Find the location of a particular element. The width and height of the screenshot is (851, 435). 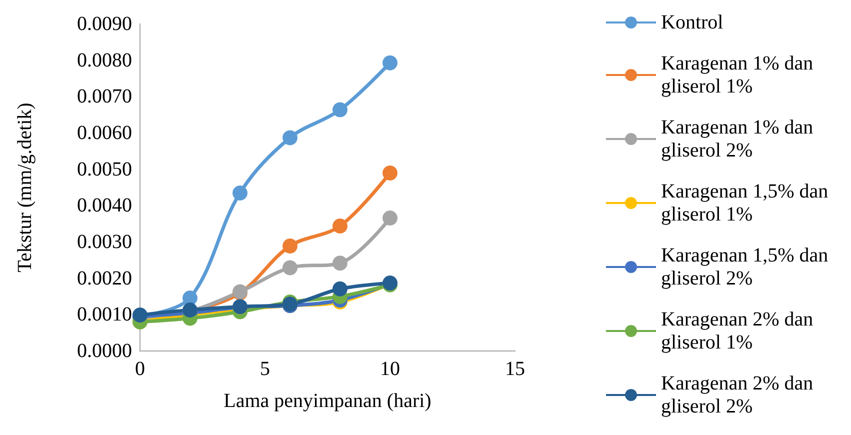

x-tick-label: 10 is located at coordinates (390, 369).